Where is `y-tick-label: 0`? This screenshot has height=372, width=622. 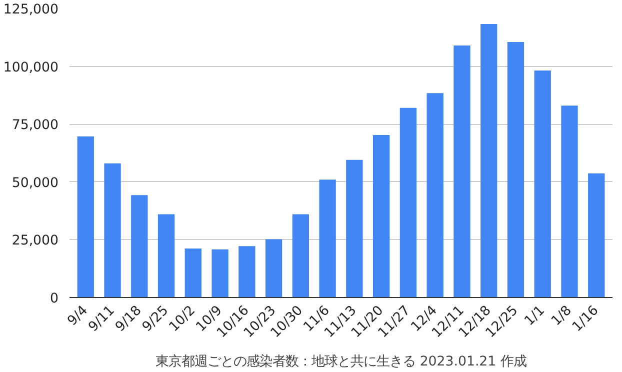 y-tick-label: 0 is located at coordinates (54, 299).